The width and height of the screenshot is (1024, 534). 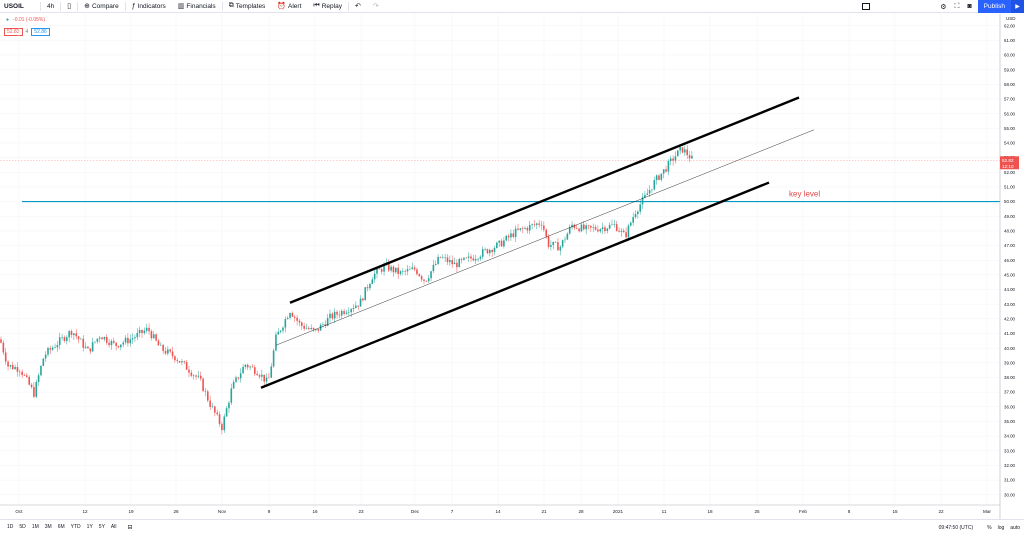 I want to click on price-tick-label: 57.00, so click(x=1010, y=99).